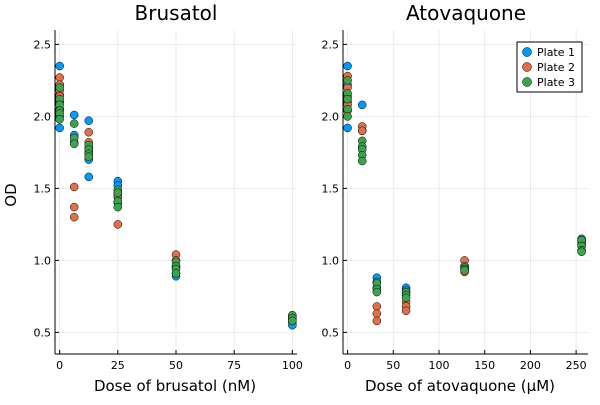 The width and height of the screenshot is (600, 405). Describe the element at coordinates (331, 332) in the screenshot. I see `atovaquone-y-tick-label: 0.5` at that location.